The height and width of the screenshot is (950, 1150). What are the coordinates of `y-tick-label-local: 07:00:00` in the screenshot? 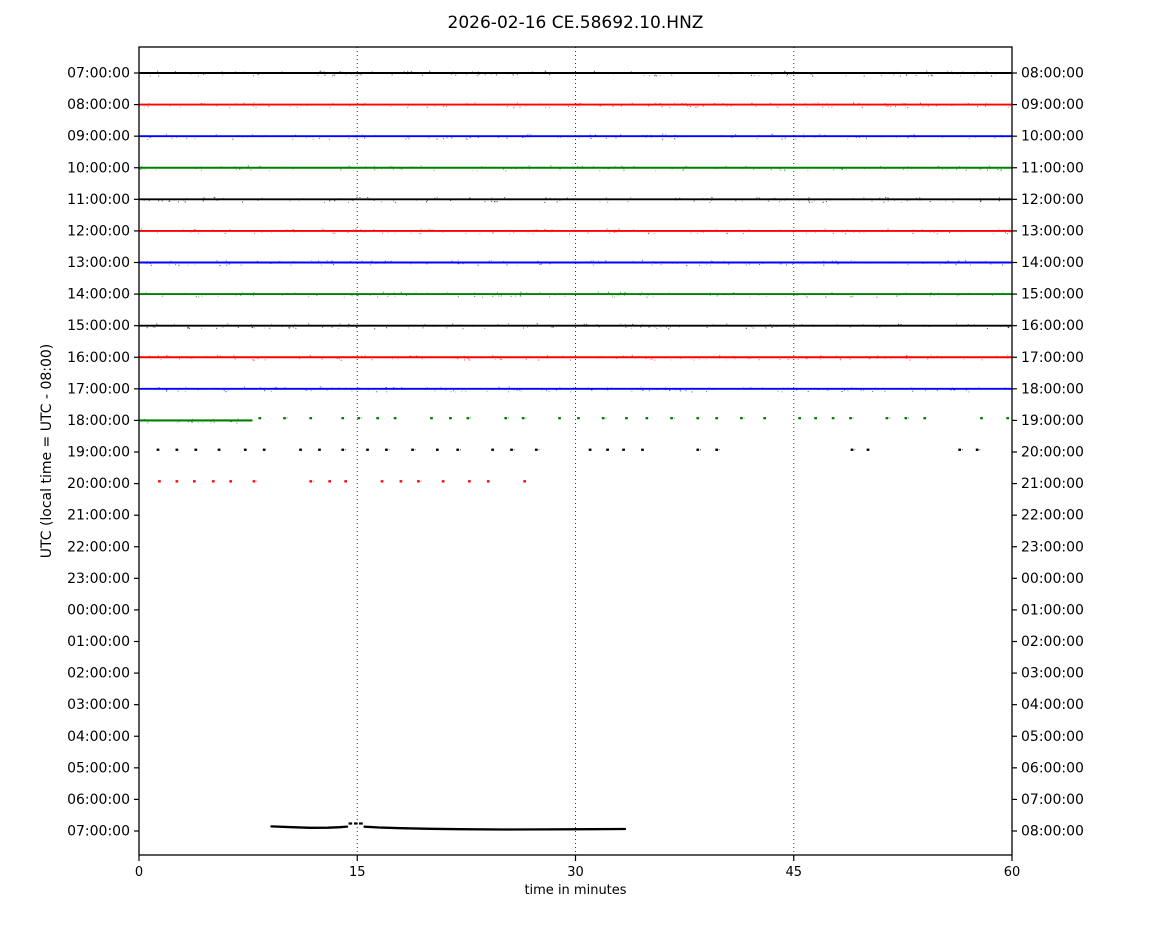 It's located at (1052, 800).